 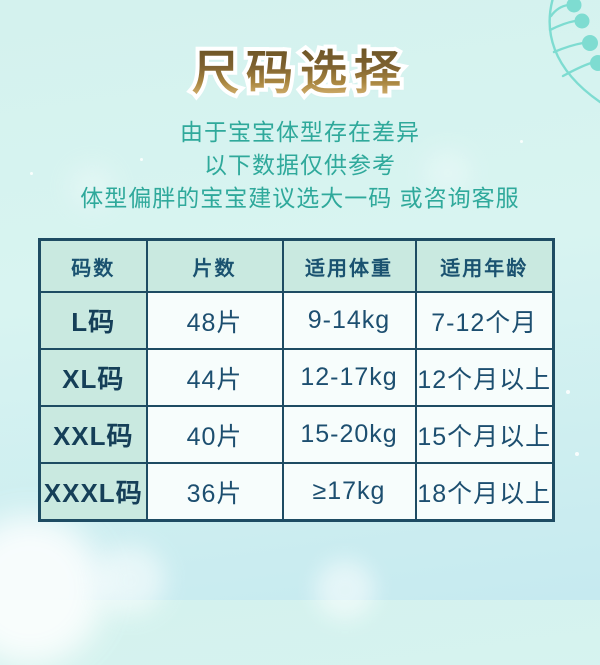 What do you see at coordinates (93, 377) in the screenshot?
I see `cell-size: XL码` at bounding box center [93, 377].